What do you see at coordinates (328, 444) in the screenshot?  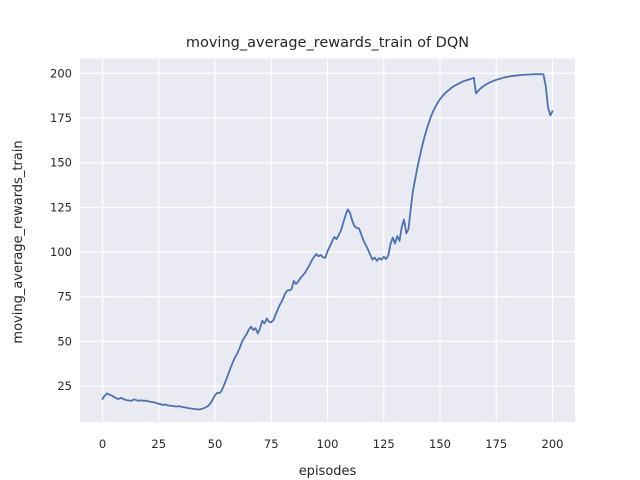 I see `x-tick-label: 100` at bounding box center [328, 444].